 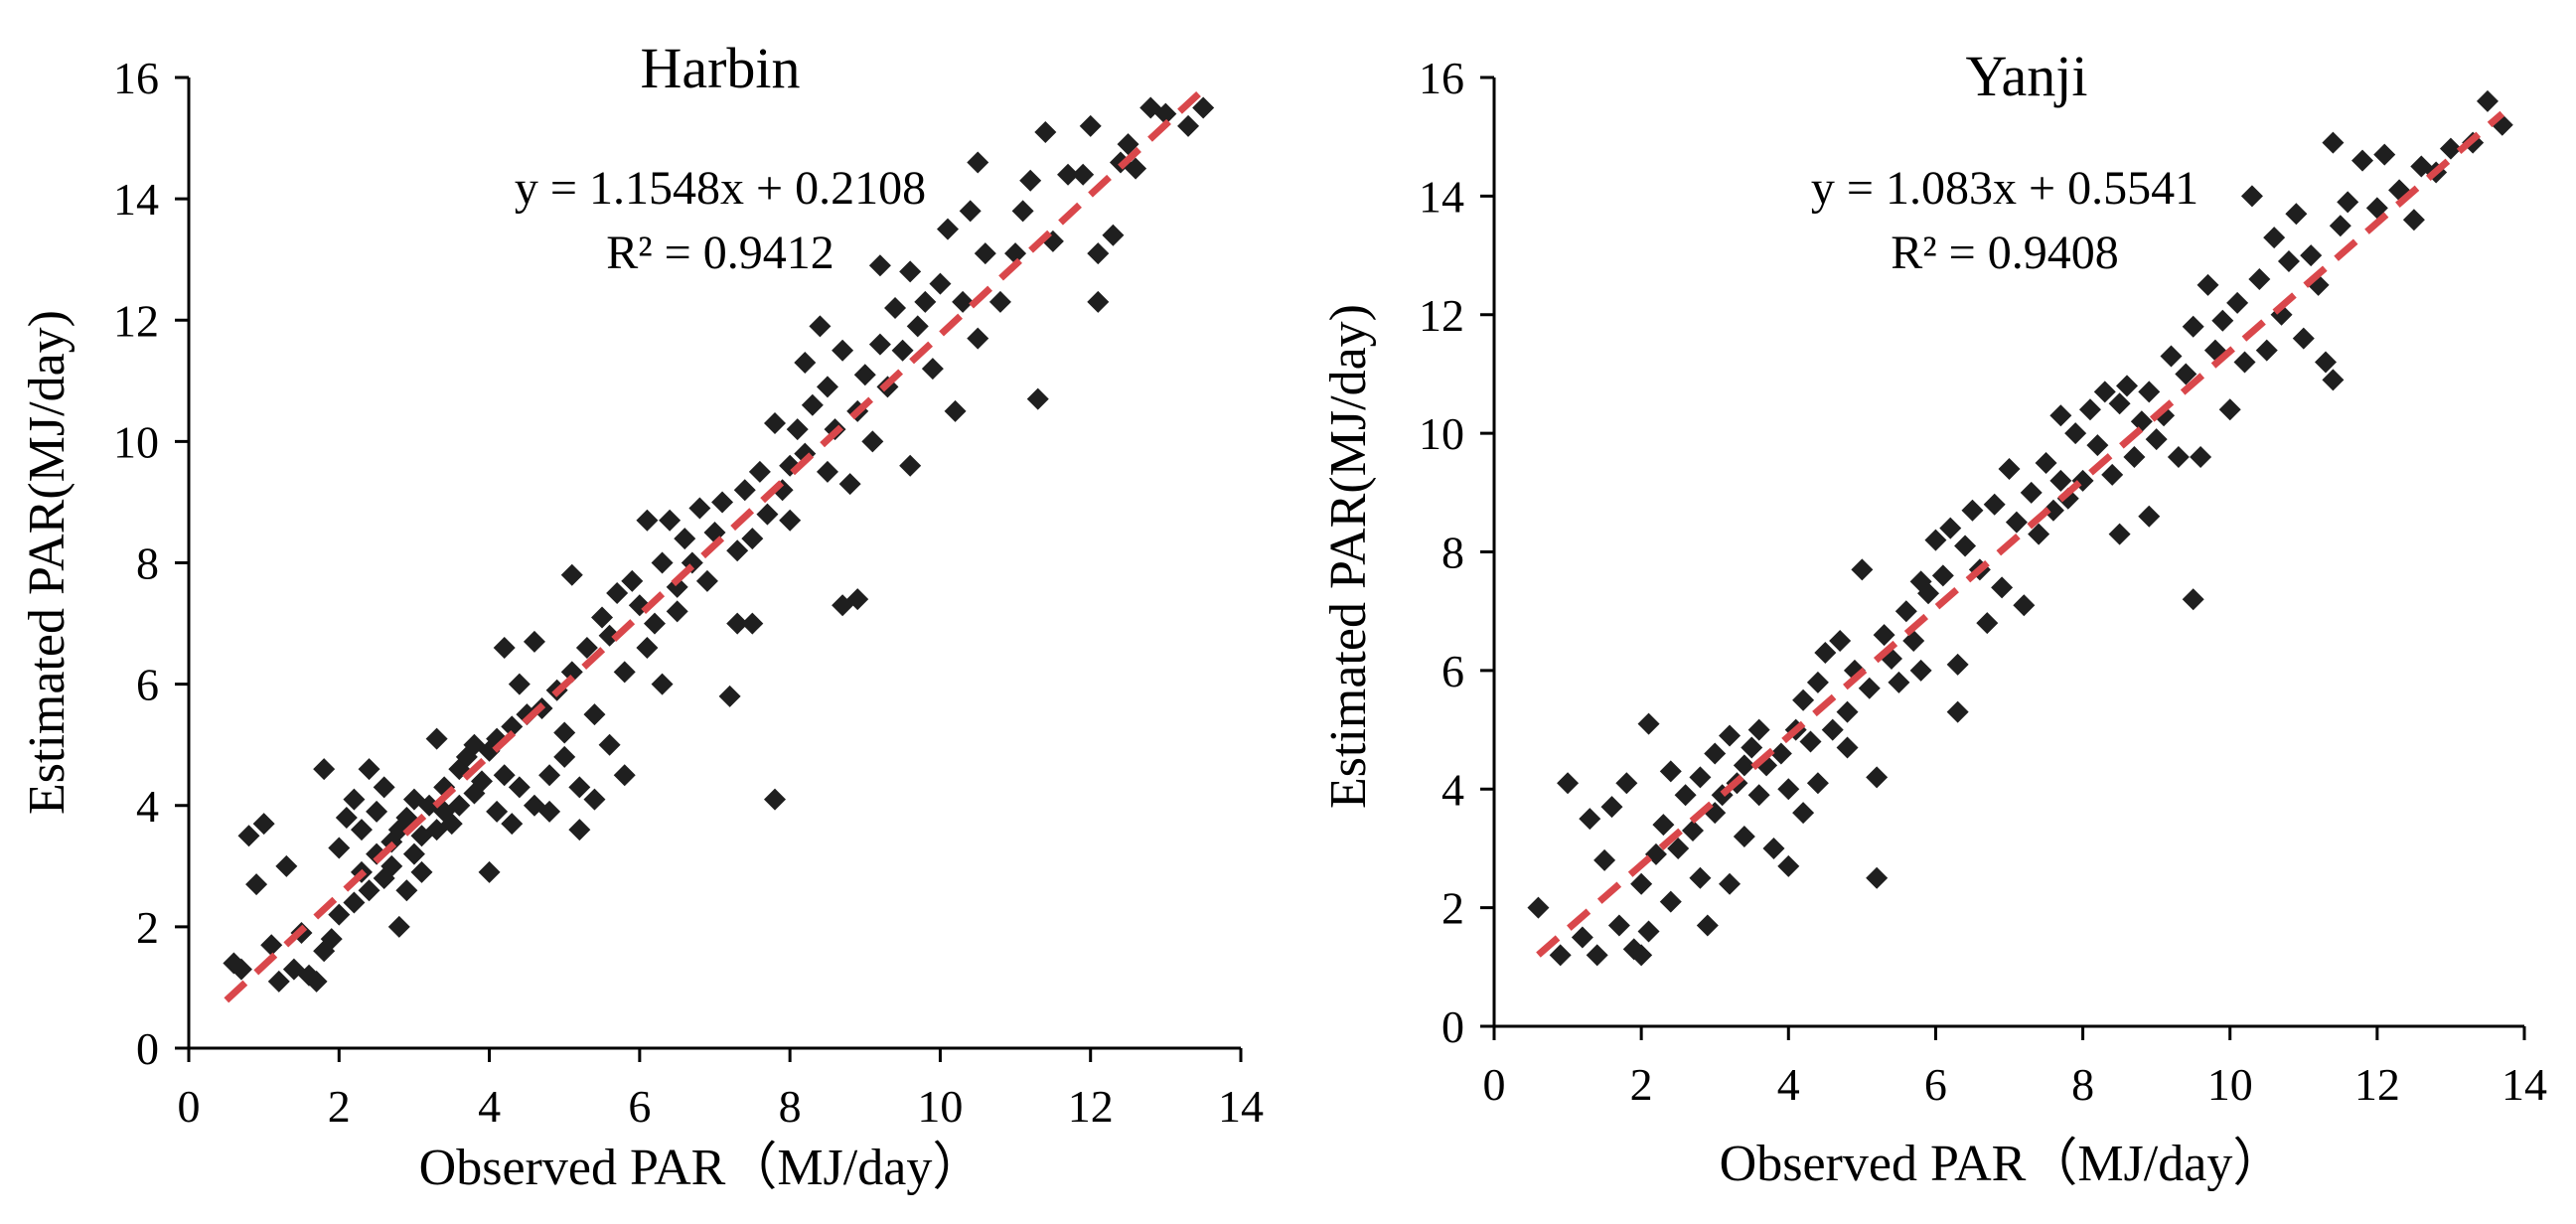 What do you see at coordinates (1442, 196) in the screenshot?
I see `y-tick-label: 14` at bounding box center [1442, 196].